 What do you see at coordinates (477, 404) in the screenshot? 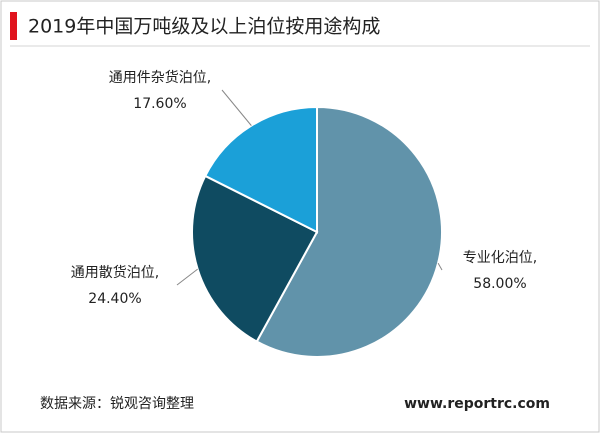
I see `website: www.reportrc.com` at bounding box center [477, 404].